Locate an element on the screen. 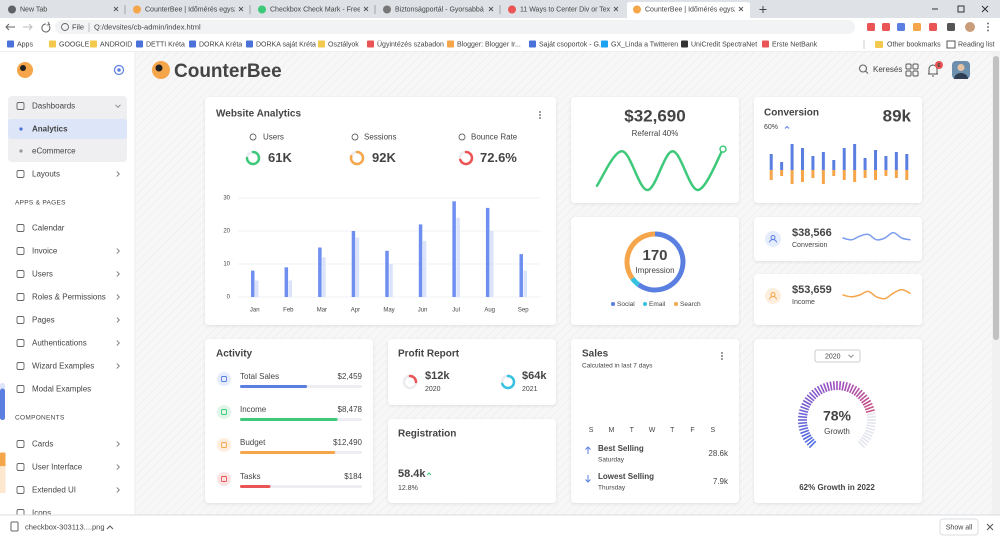 The image size is (1000, 542). bookmark: DORKA saját Kréta is located at coordinates (286, 44).